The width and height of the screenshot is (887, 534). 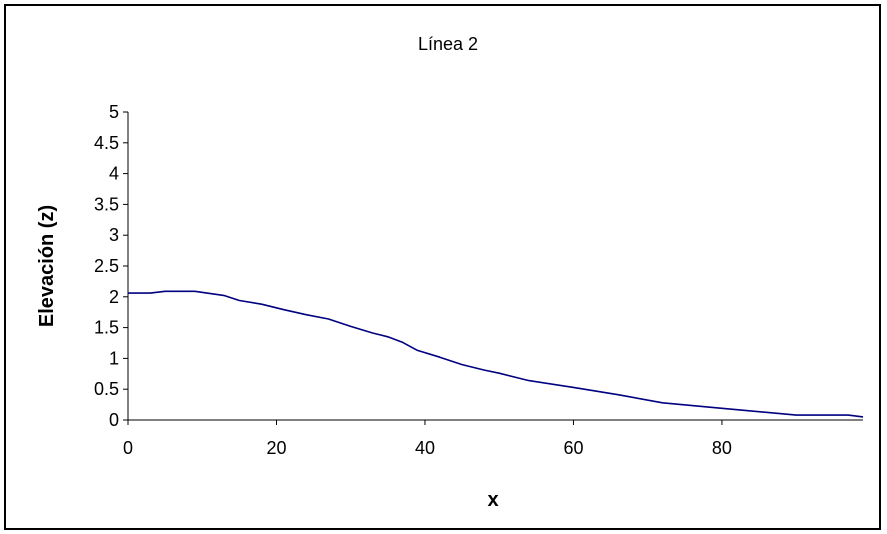 I want to click on y-tick-label: 4, so click(x=114, y=174).